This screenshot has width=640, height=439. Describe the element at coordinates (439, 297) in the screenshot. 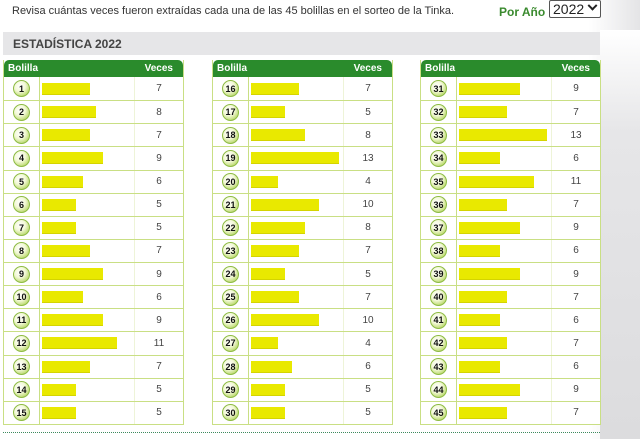

I see `ball-cell: 40` at that location.